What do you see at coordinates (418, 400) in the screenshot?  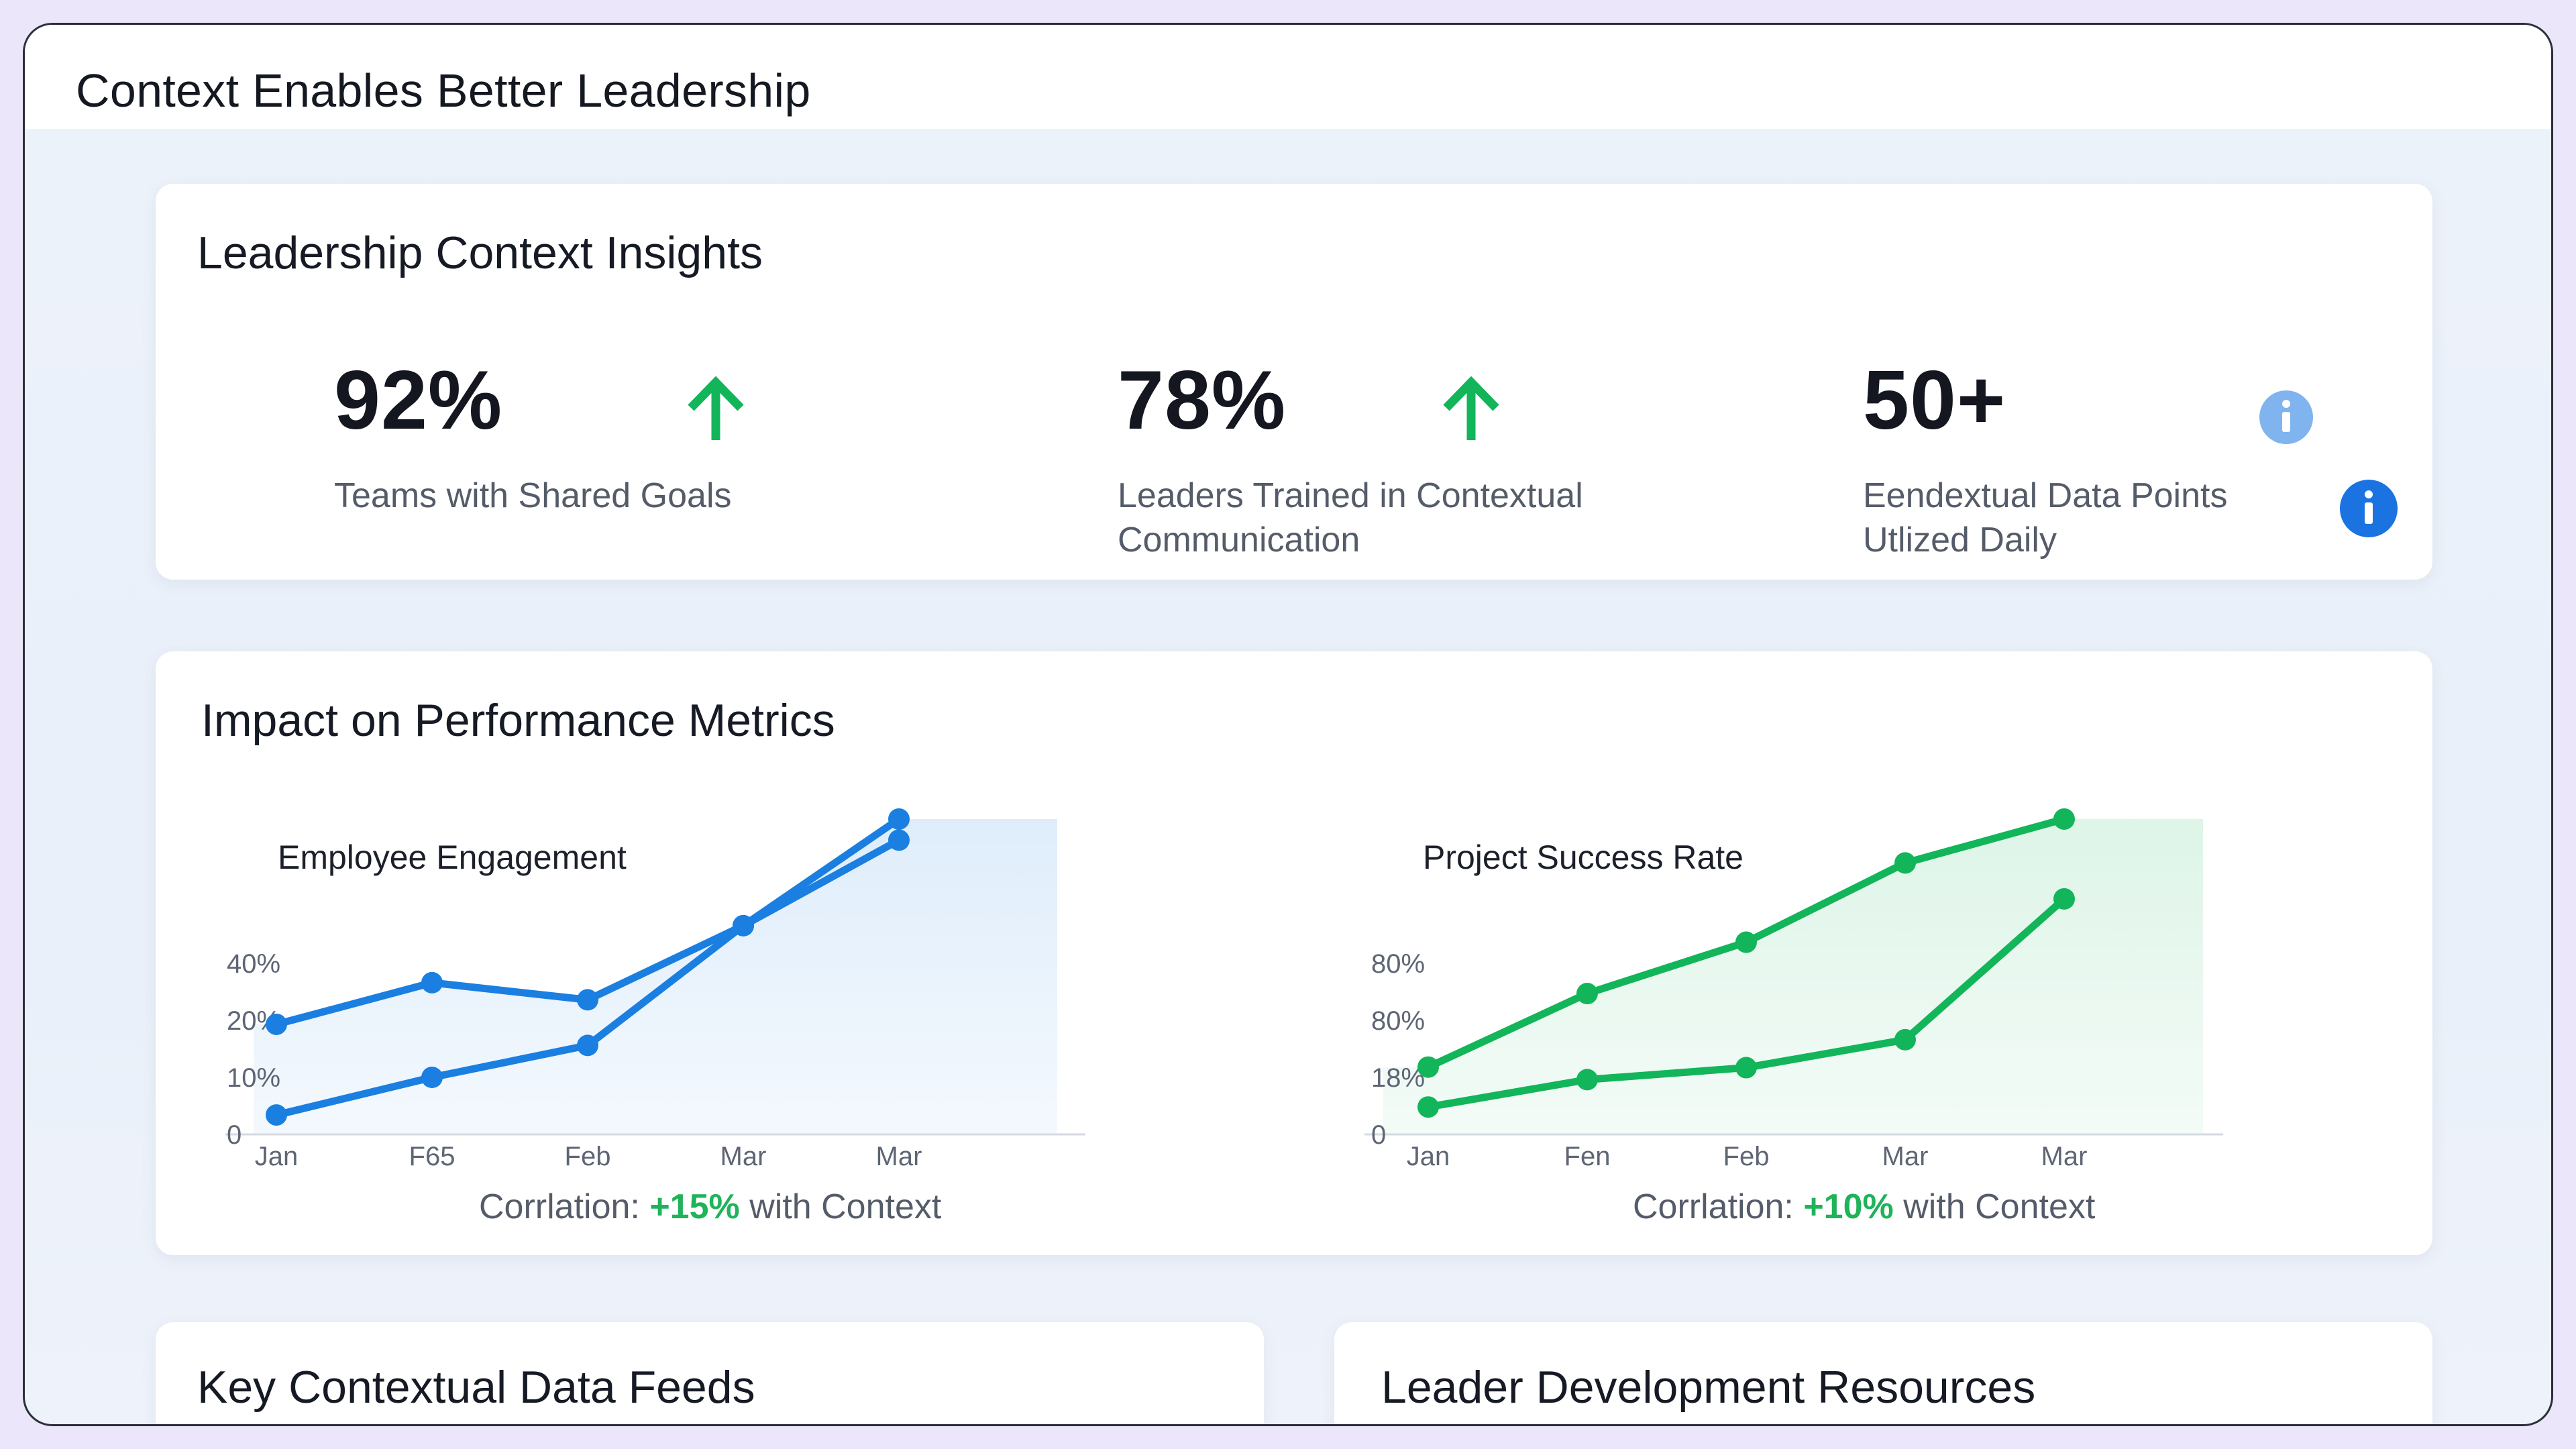 I see `kpi-value: 92%` at bounding box center [418, 400].